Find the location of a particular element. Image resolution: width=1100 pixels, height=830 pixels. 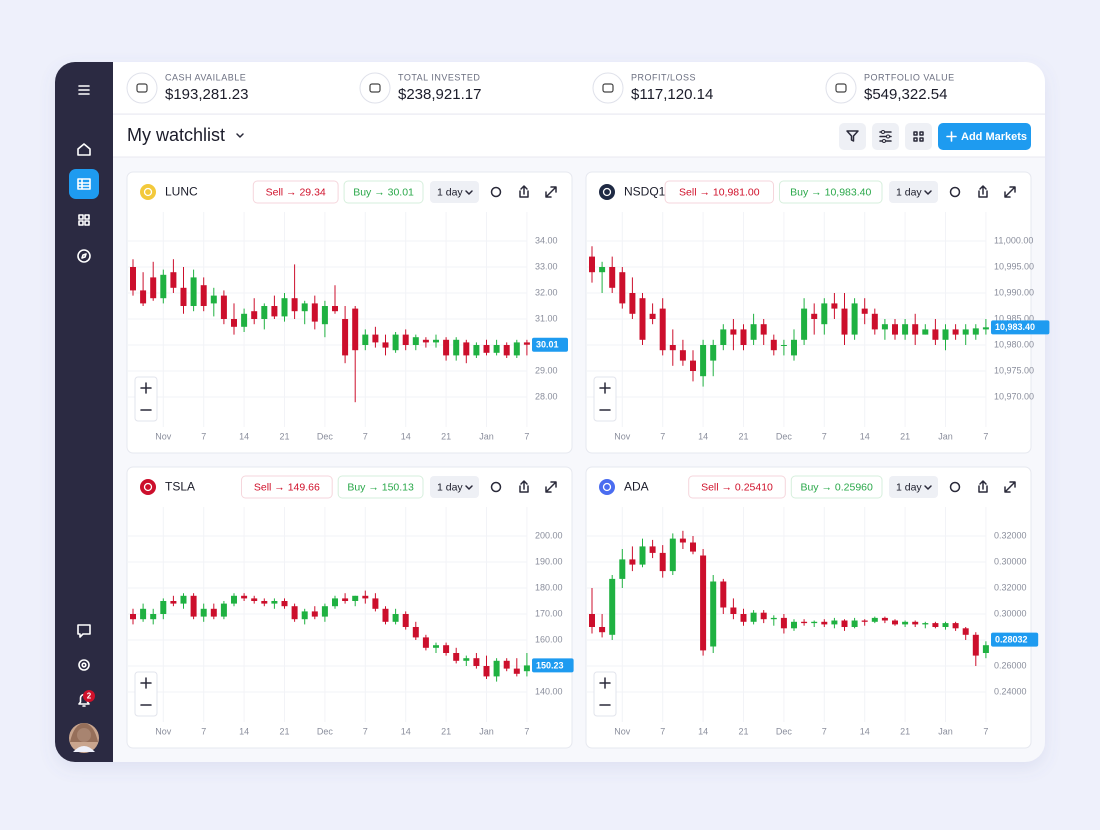

nav-dashboard is located at coordinates (84, 220).